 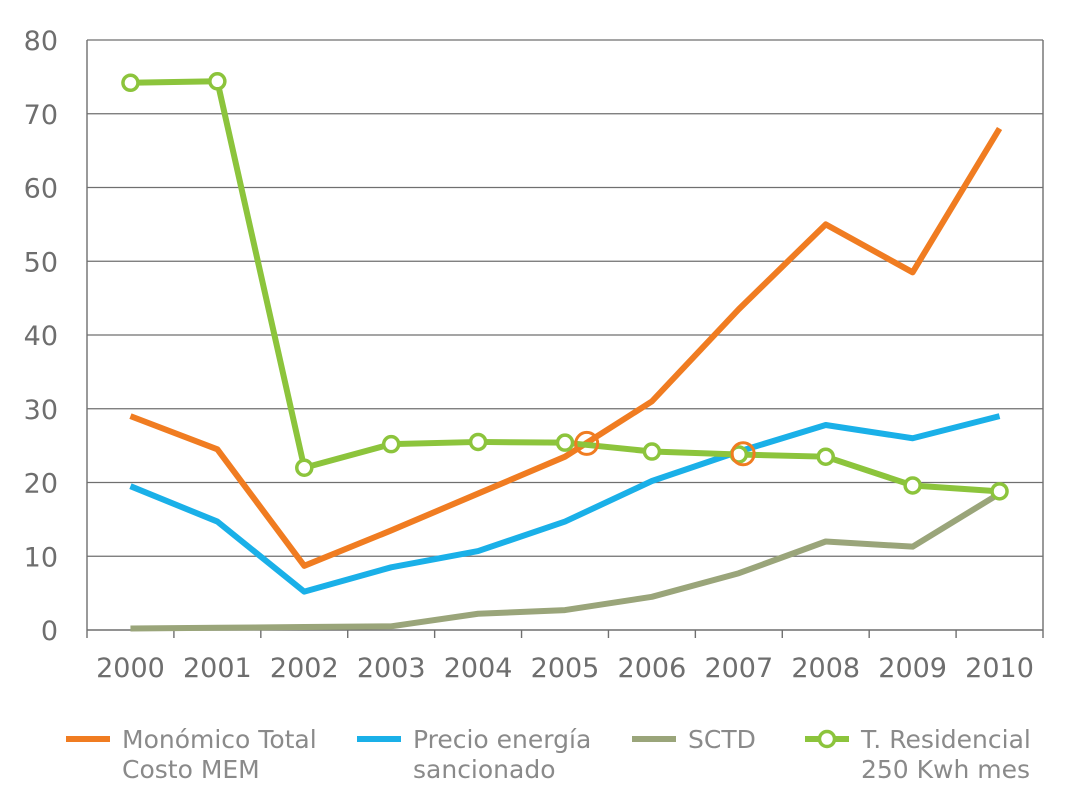 What do you see at coordinates (478, 668) in the screenshot?
I see `x-tick-label: 2004` at bounding box center [478, 668].